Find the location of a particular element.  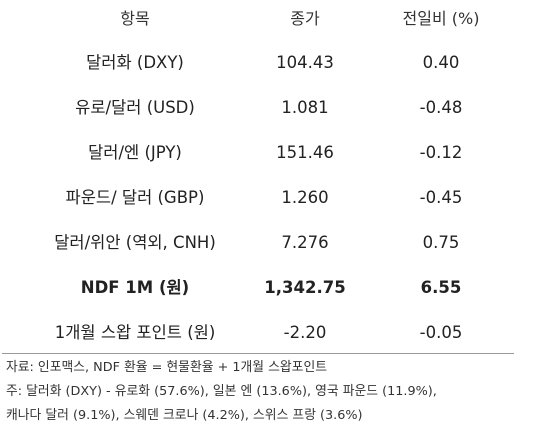

header-close: 종가 is located at coordinates (305, 18).